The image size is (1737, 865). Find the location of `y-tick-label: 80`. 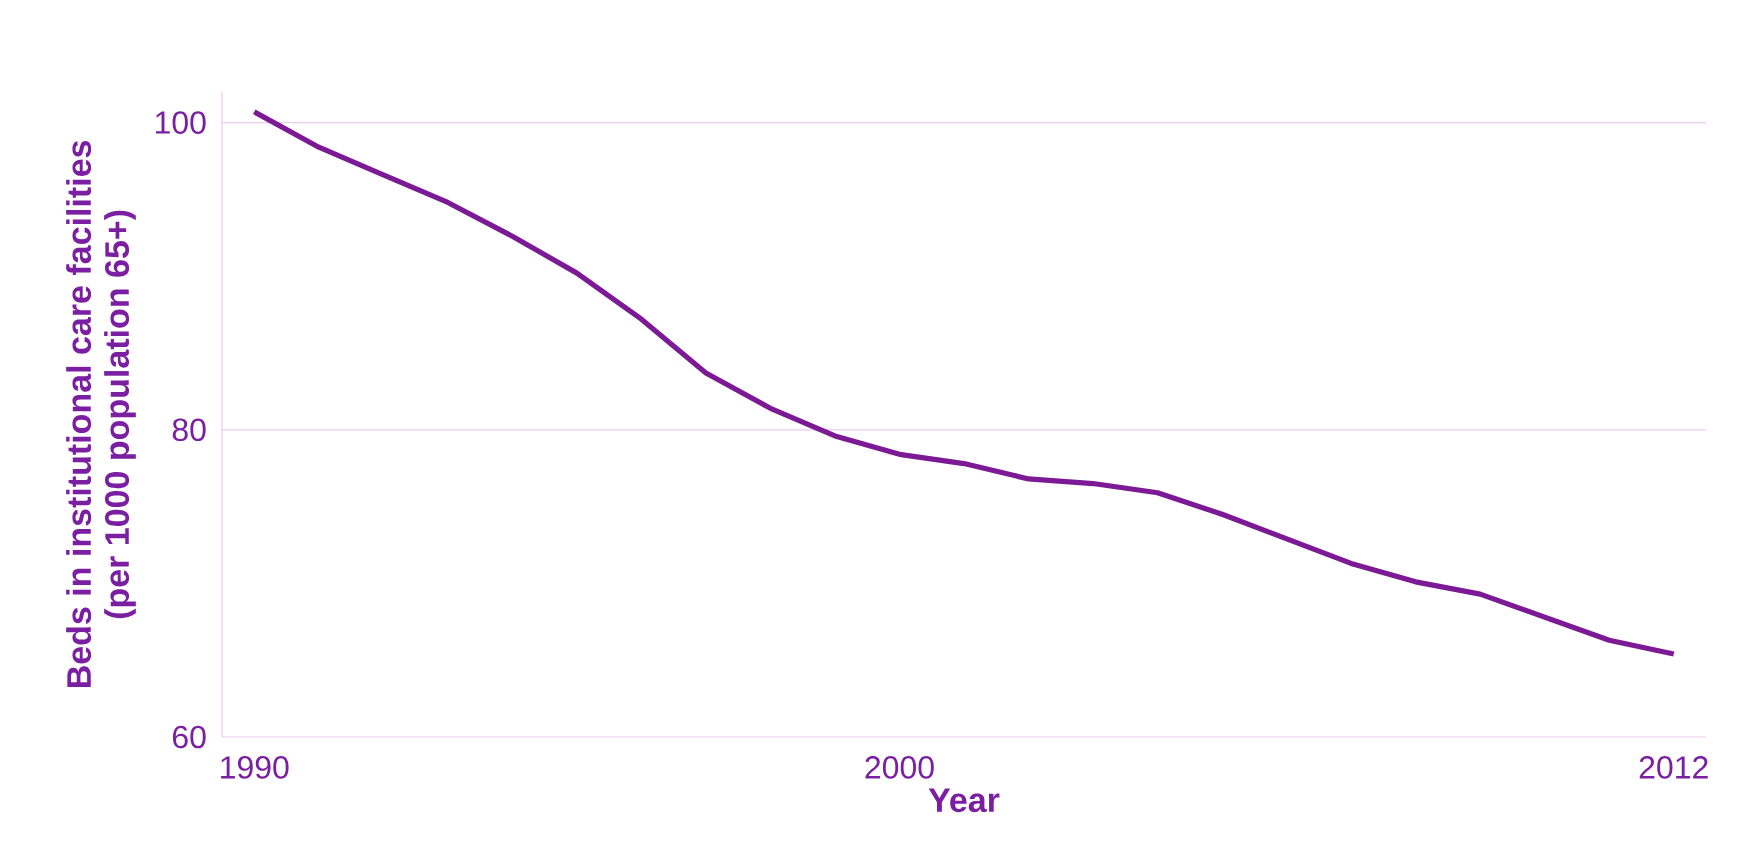

y-tick-label: 80 is located at coordinates (189, 430).